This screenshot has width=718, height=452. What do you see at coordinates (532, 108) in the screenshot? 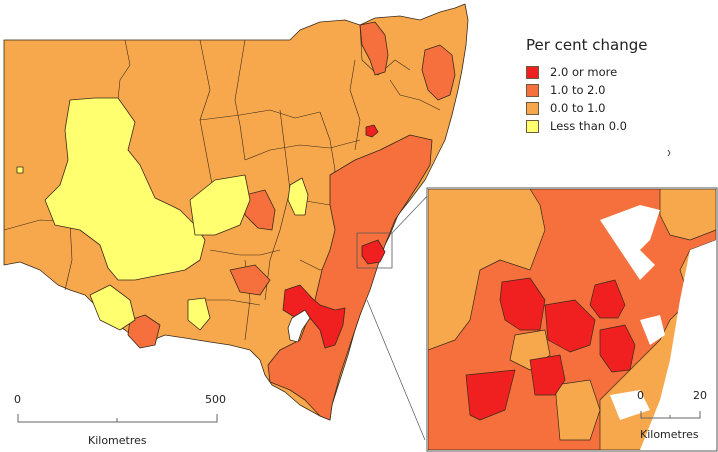
I see `legend-swatch-low` at bounding box center [532, 108].